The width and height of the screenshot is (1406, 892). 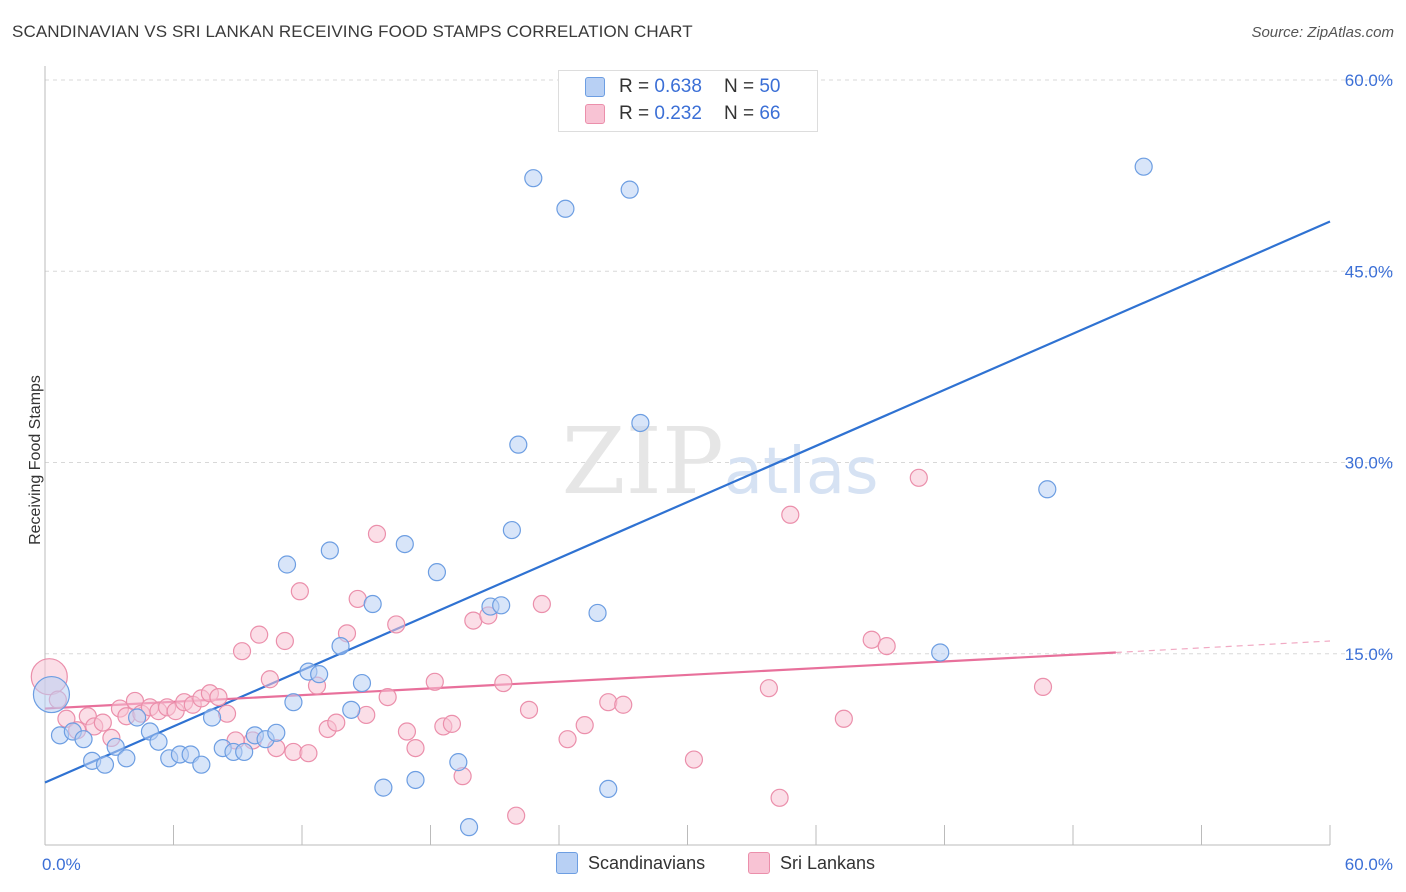 I want to click on correlation-legend: R = 0.638 N = 50 R = 0.232 N = 66, so click(x=688, y=101).